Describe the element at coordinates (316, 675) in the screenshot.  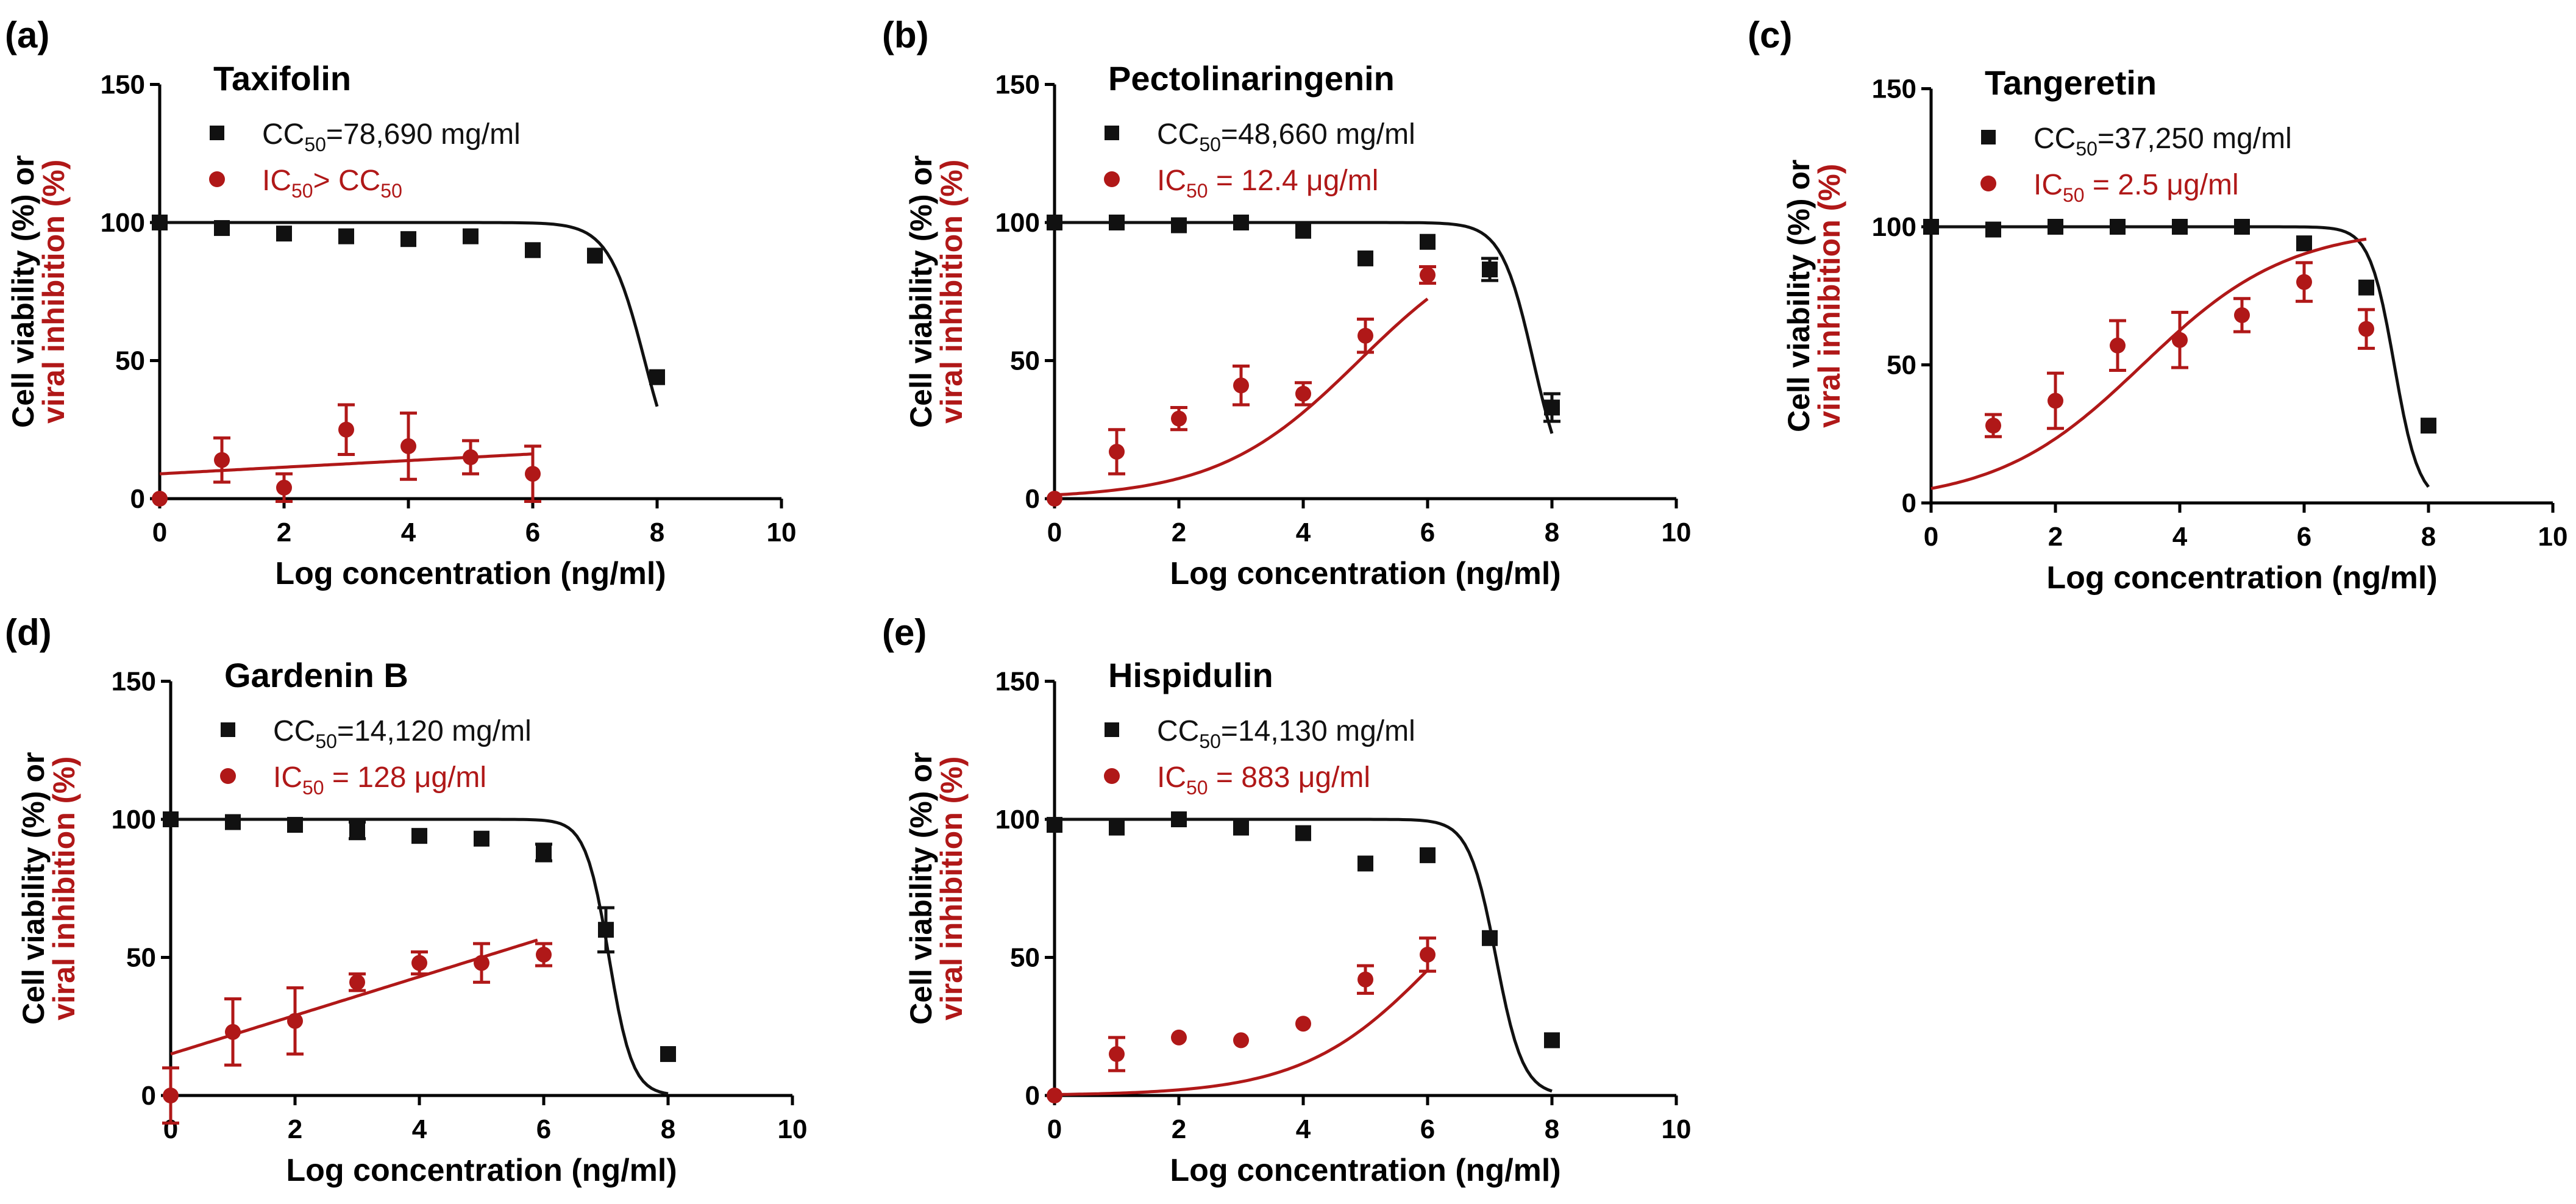
I see `chart-title: Gardenin B` at that location.